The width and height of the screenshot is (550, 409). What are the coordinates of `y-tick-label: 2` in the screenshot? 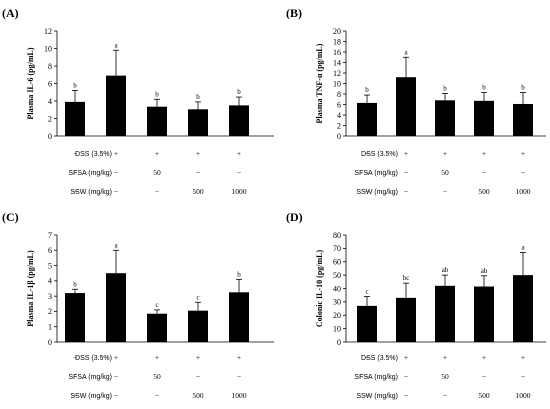 It's located at (339, 125).